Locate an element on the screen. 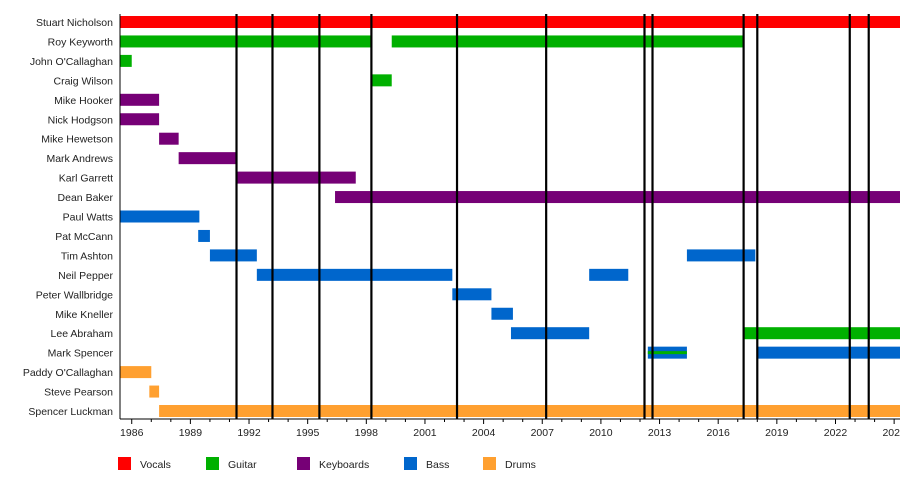 Image resolution: width=900 pixels, height=480 pixels. x-tick-label: 1986 is located at coordinates (132, 433).